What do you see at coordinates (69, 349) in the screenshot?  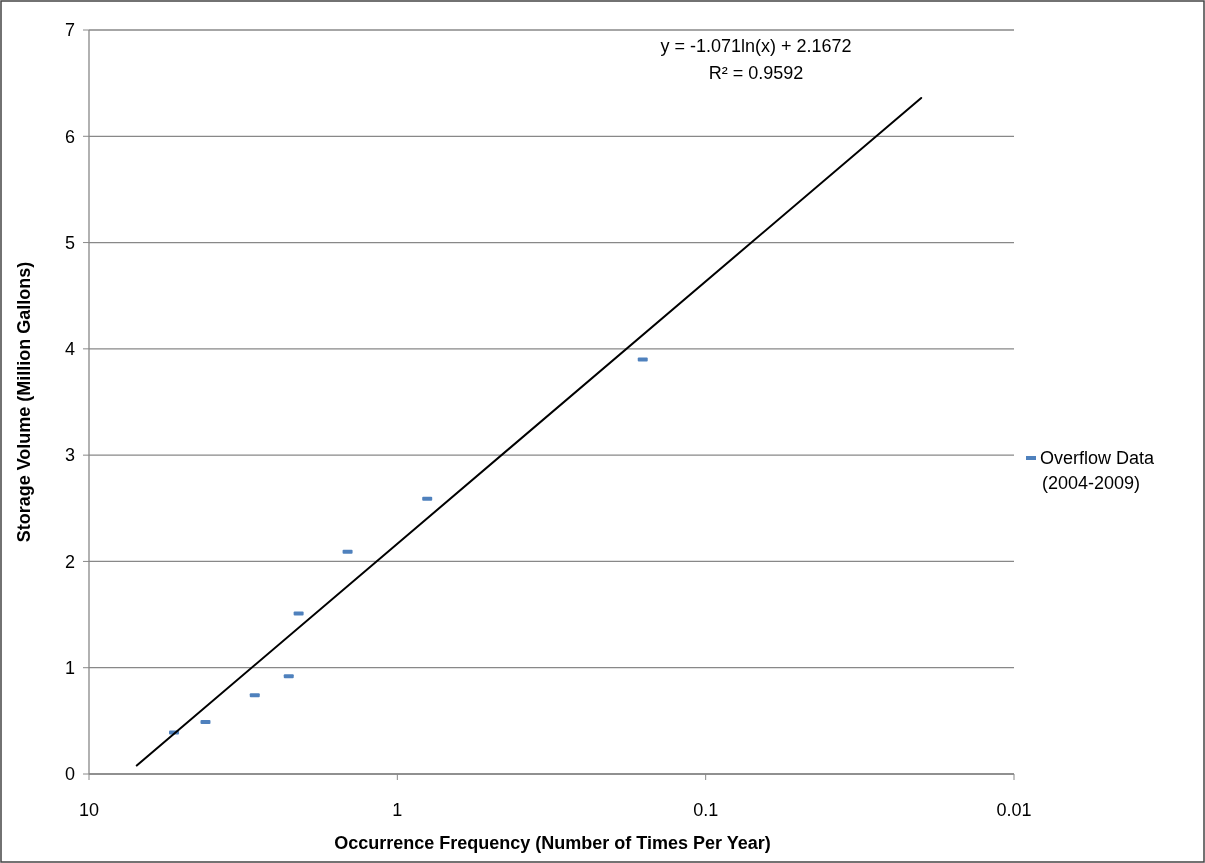 I see `y-tick-label: 4` at bounding box center [69, 349].